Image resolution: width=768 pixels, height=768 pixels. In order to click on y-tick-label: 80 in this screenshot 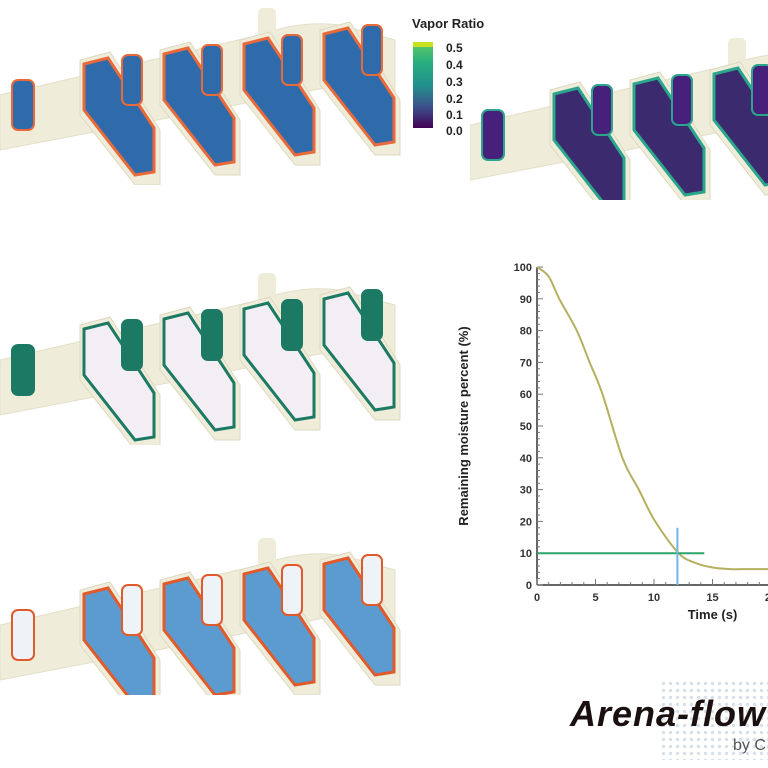, I will do `click(526, 332)`.